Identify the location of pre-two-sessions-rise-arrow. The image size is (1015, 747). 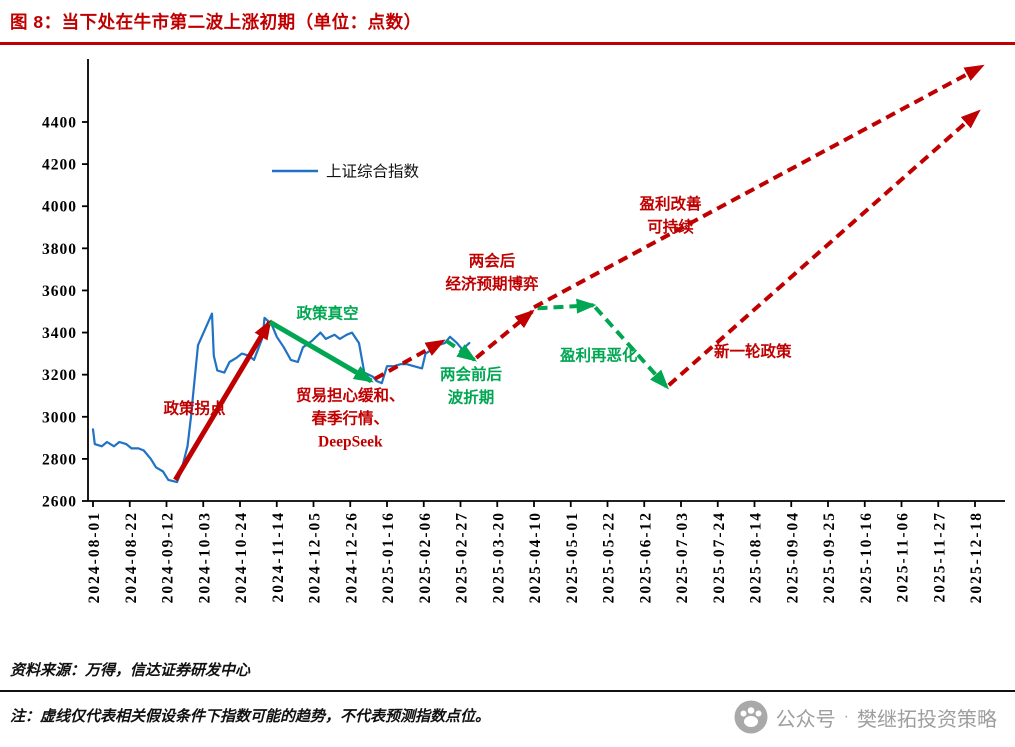
(409, 360).